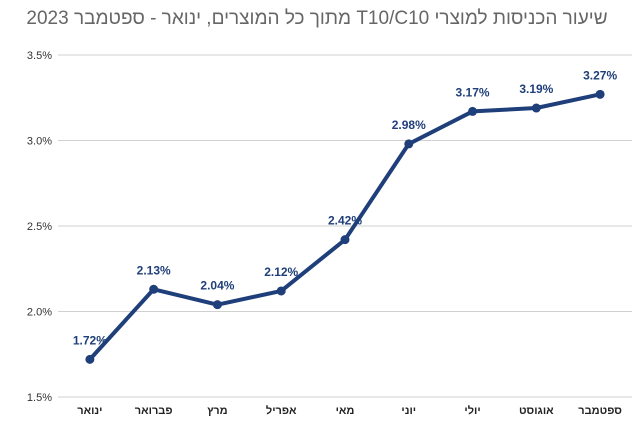 The height and width of the screenshot is (424, 634). Describe the element at coordinates (600, 411) in the screenshot. I see `x-tick-label: ספטמבר` at that location.